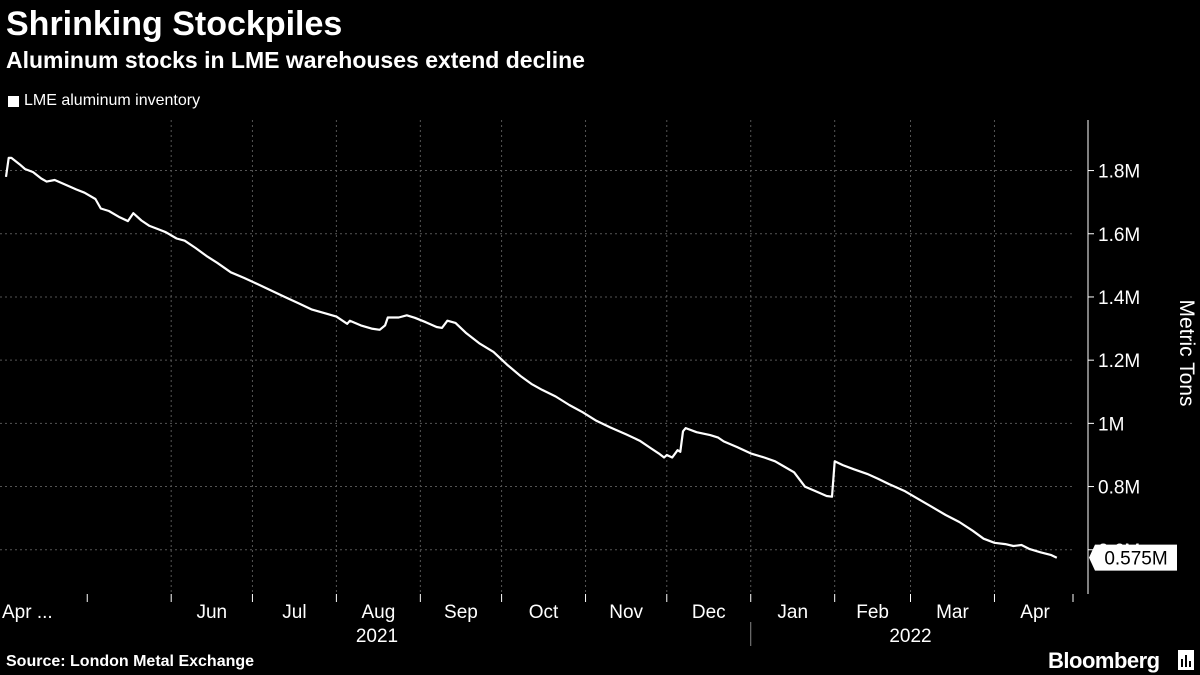  What do you see at coordinates (1111, 424) in the screenshot?
I see `y-tick-label: 1M` at bounding box center [1111, 424].